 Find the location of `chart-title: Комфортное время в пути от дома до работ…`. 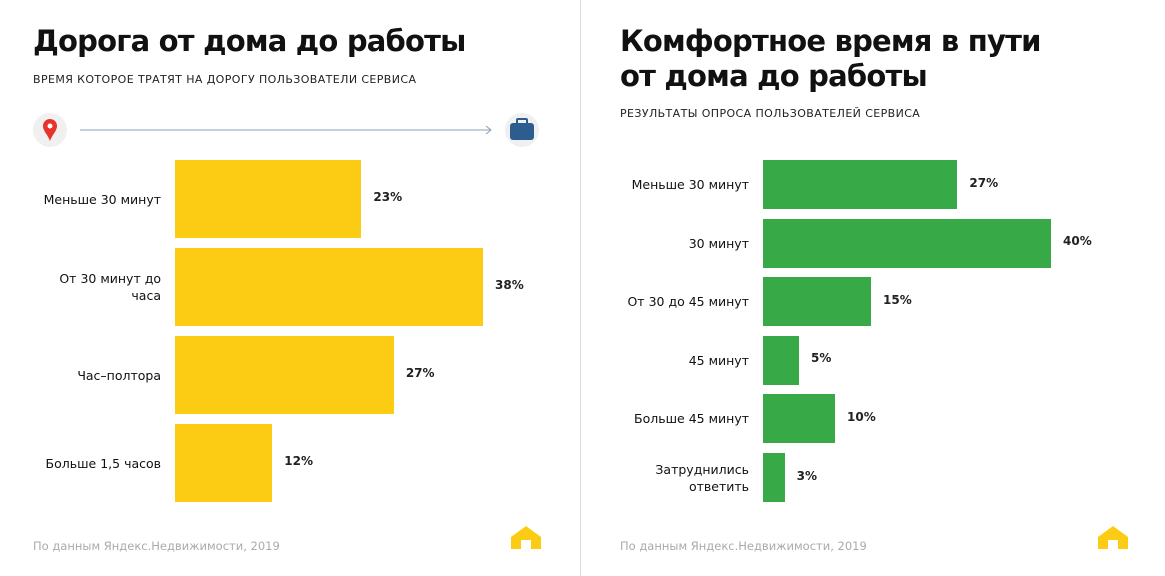

chart-title: Комфортное время в пути от дома до работ… is located at coordinates (830, 58).